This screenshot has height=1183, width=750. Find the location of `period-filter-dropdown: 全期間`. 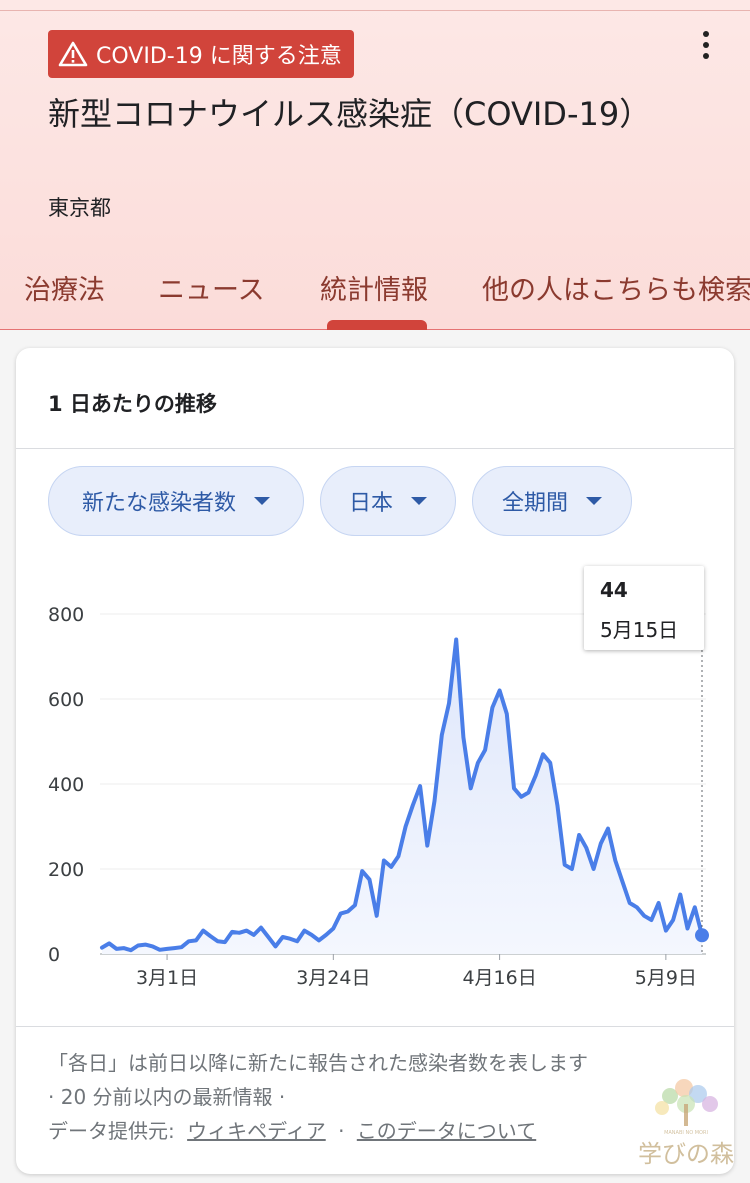

period-filter-dropdown: 全期間 is located at coordinates (552, 501).